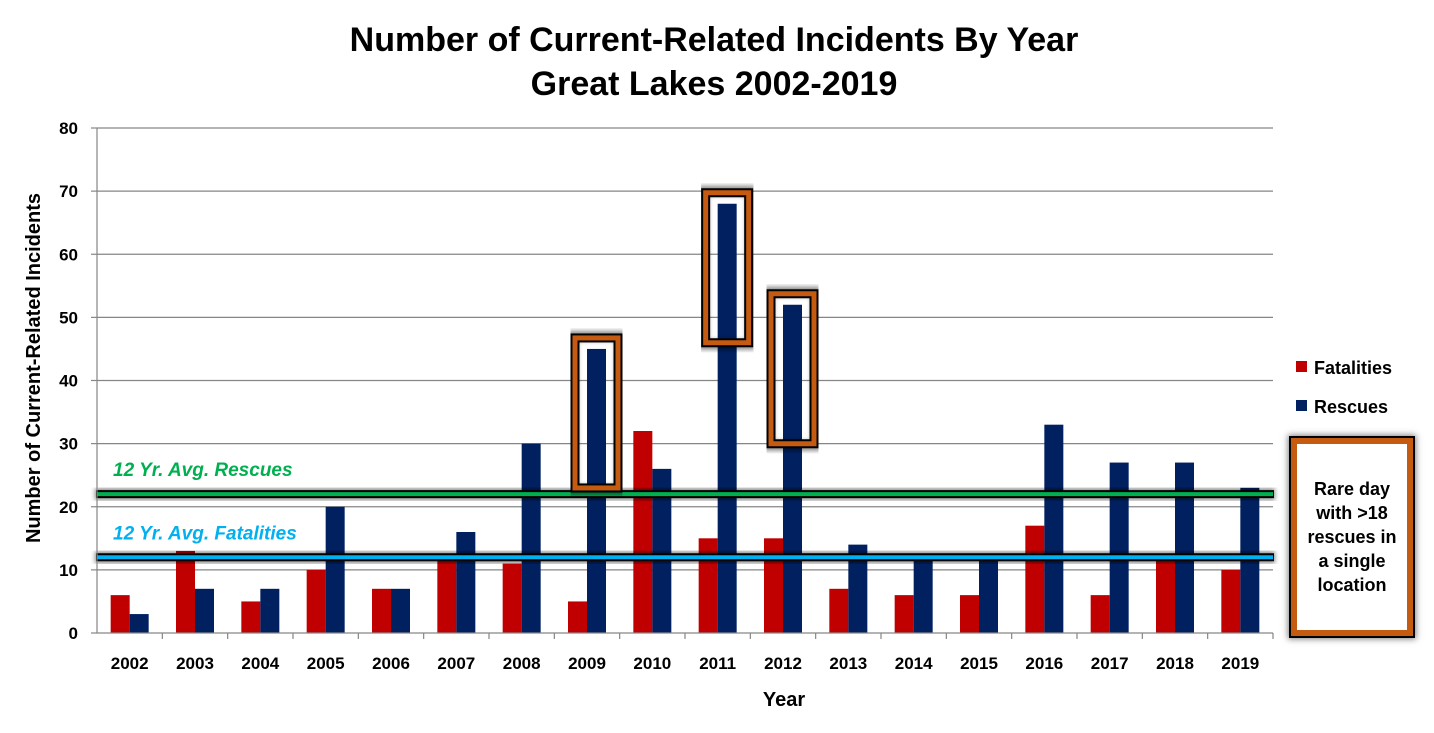 The width and height of the screenshot is (1434, 733). What do you see at coordinates (260, 663) in the screenshot?
I see `x-tick-label-2004: 2004` at bounding box center [260, 663].